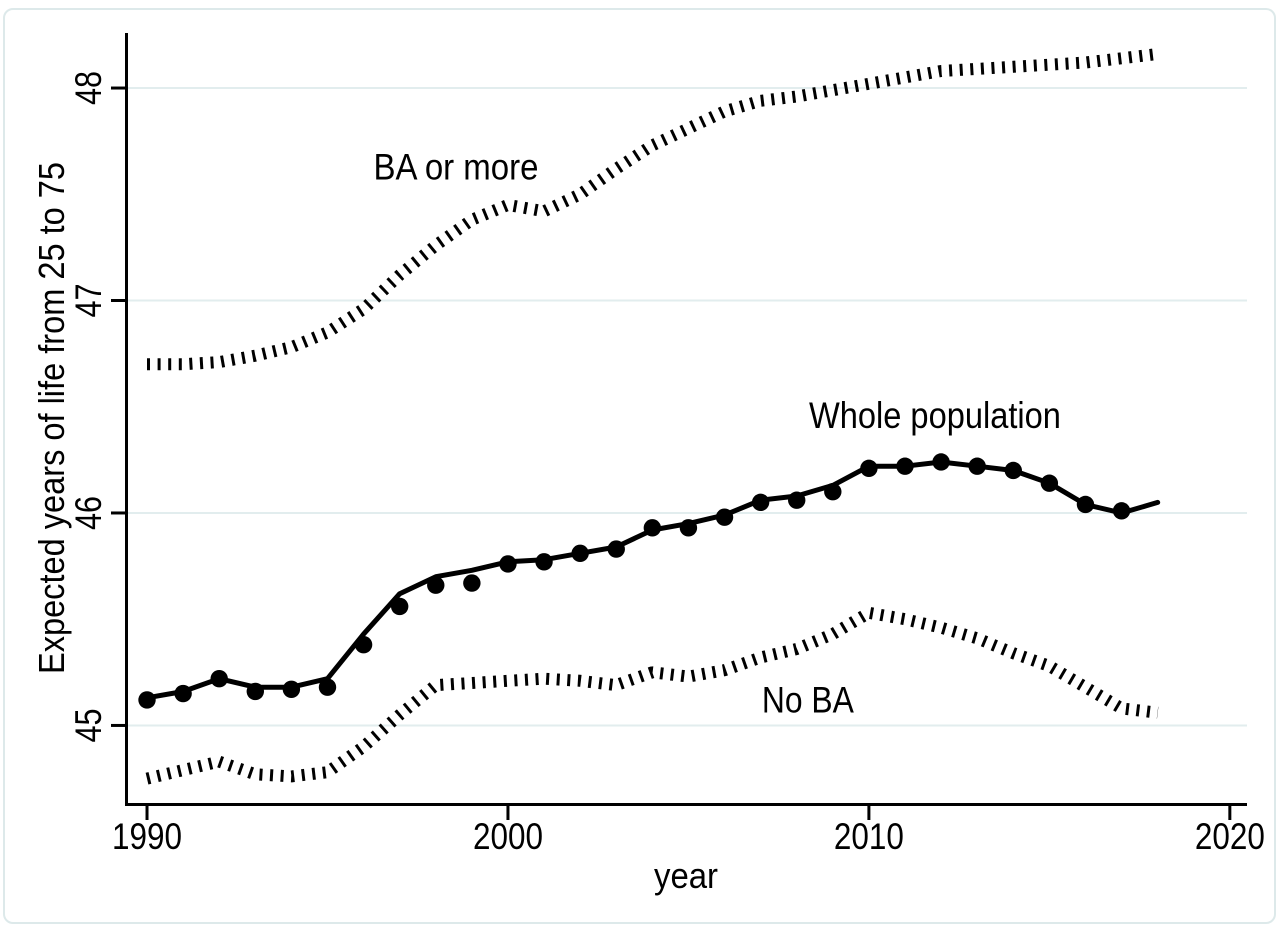 The image size is (1280, 931). I want to click on series-label-ba-or-more: BA or more, so click(455, 166).